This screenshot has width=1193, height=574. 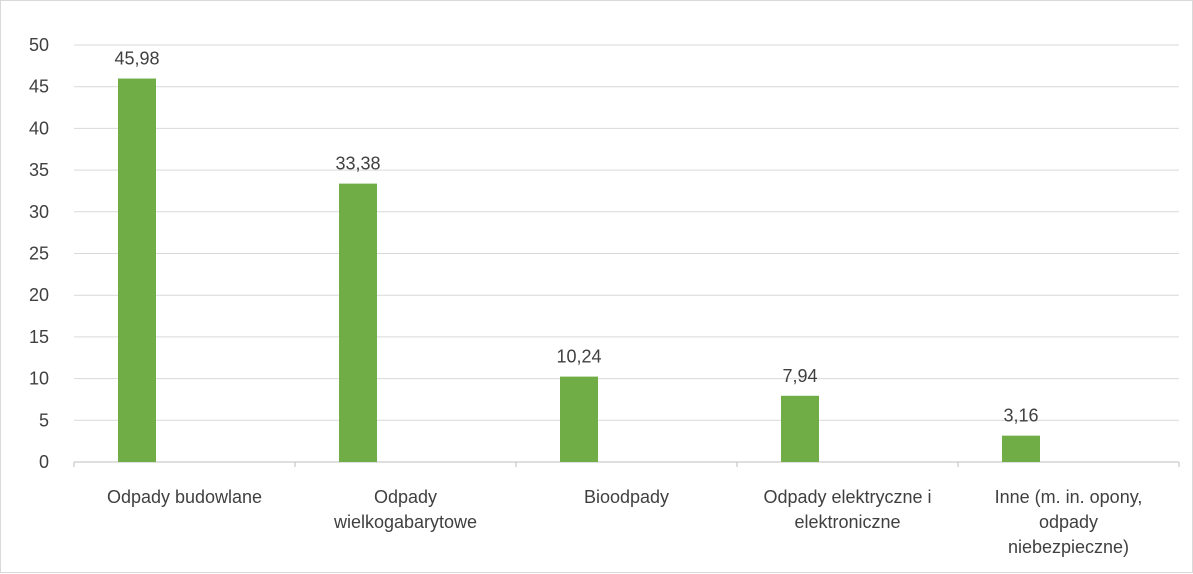 I want to click on category-label-4: Odpady elektryczne i elektroniczne, so click(x=847, y=509).